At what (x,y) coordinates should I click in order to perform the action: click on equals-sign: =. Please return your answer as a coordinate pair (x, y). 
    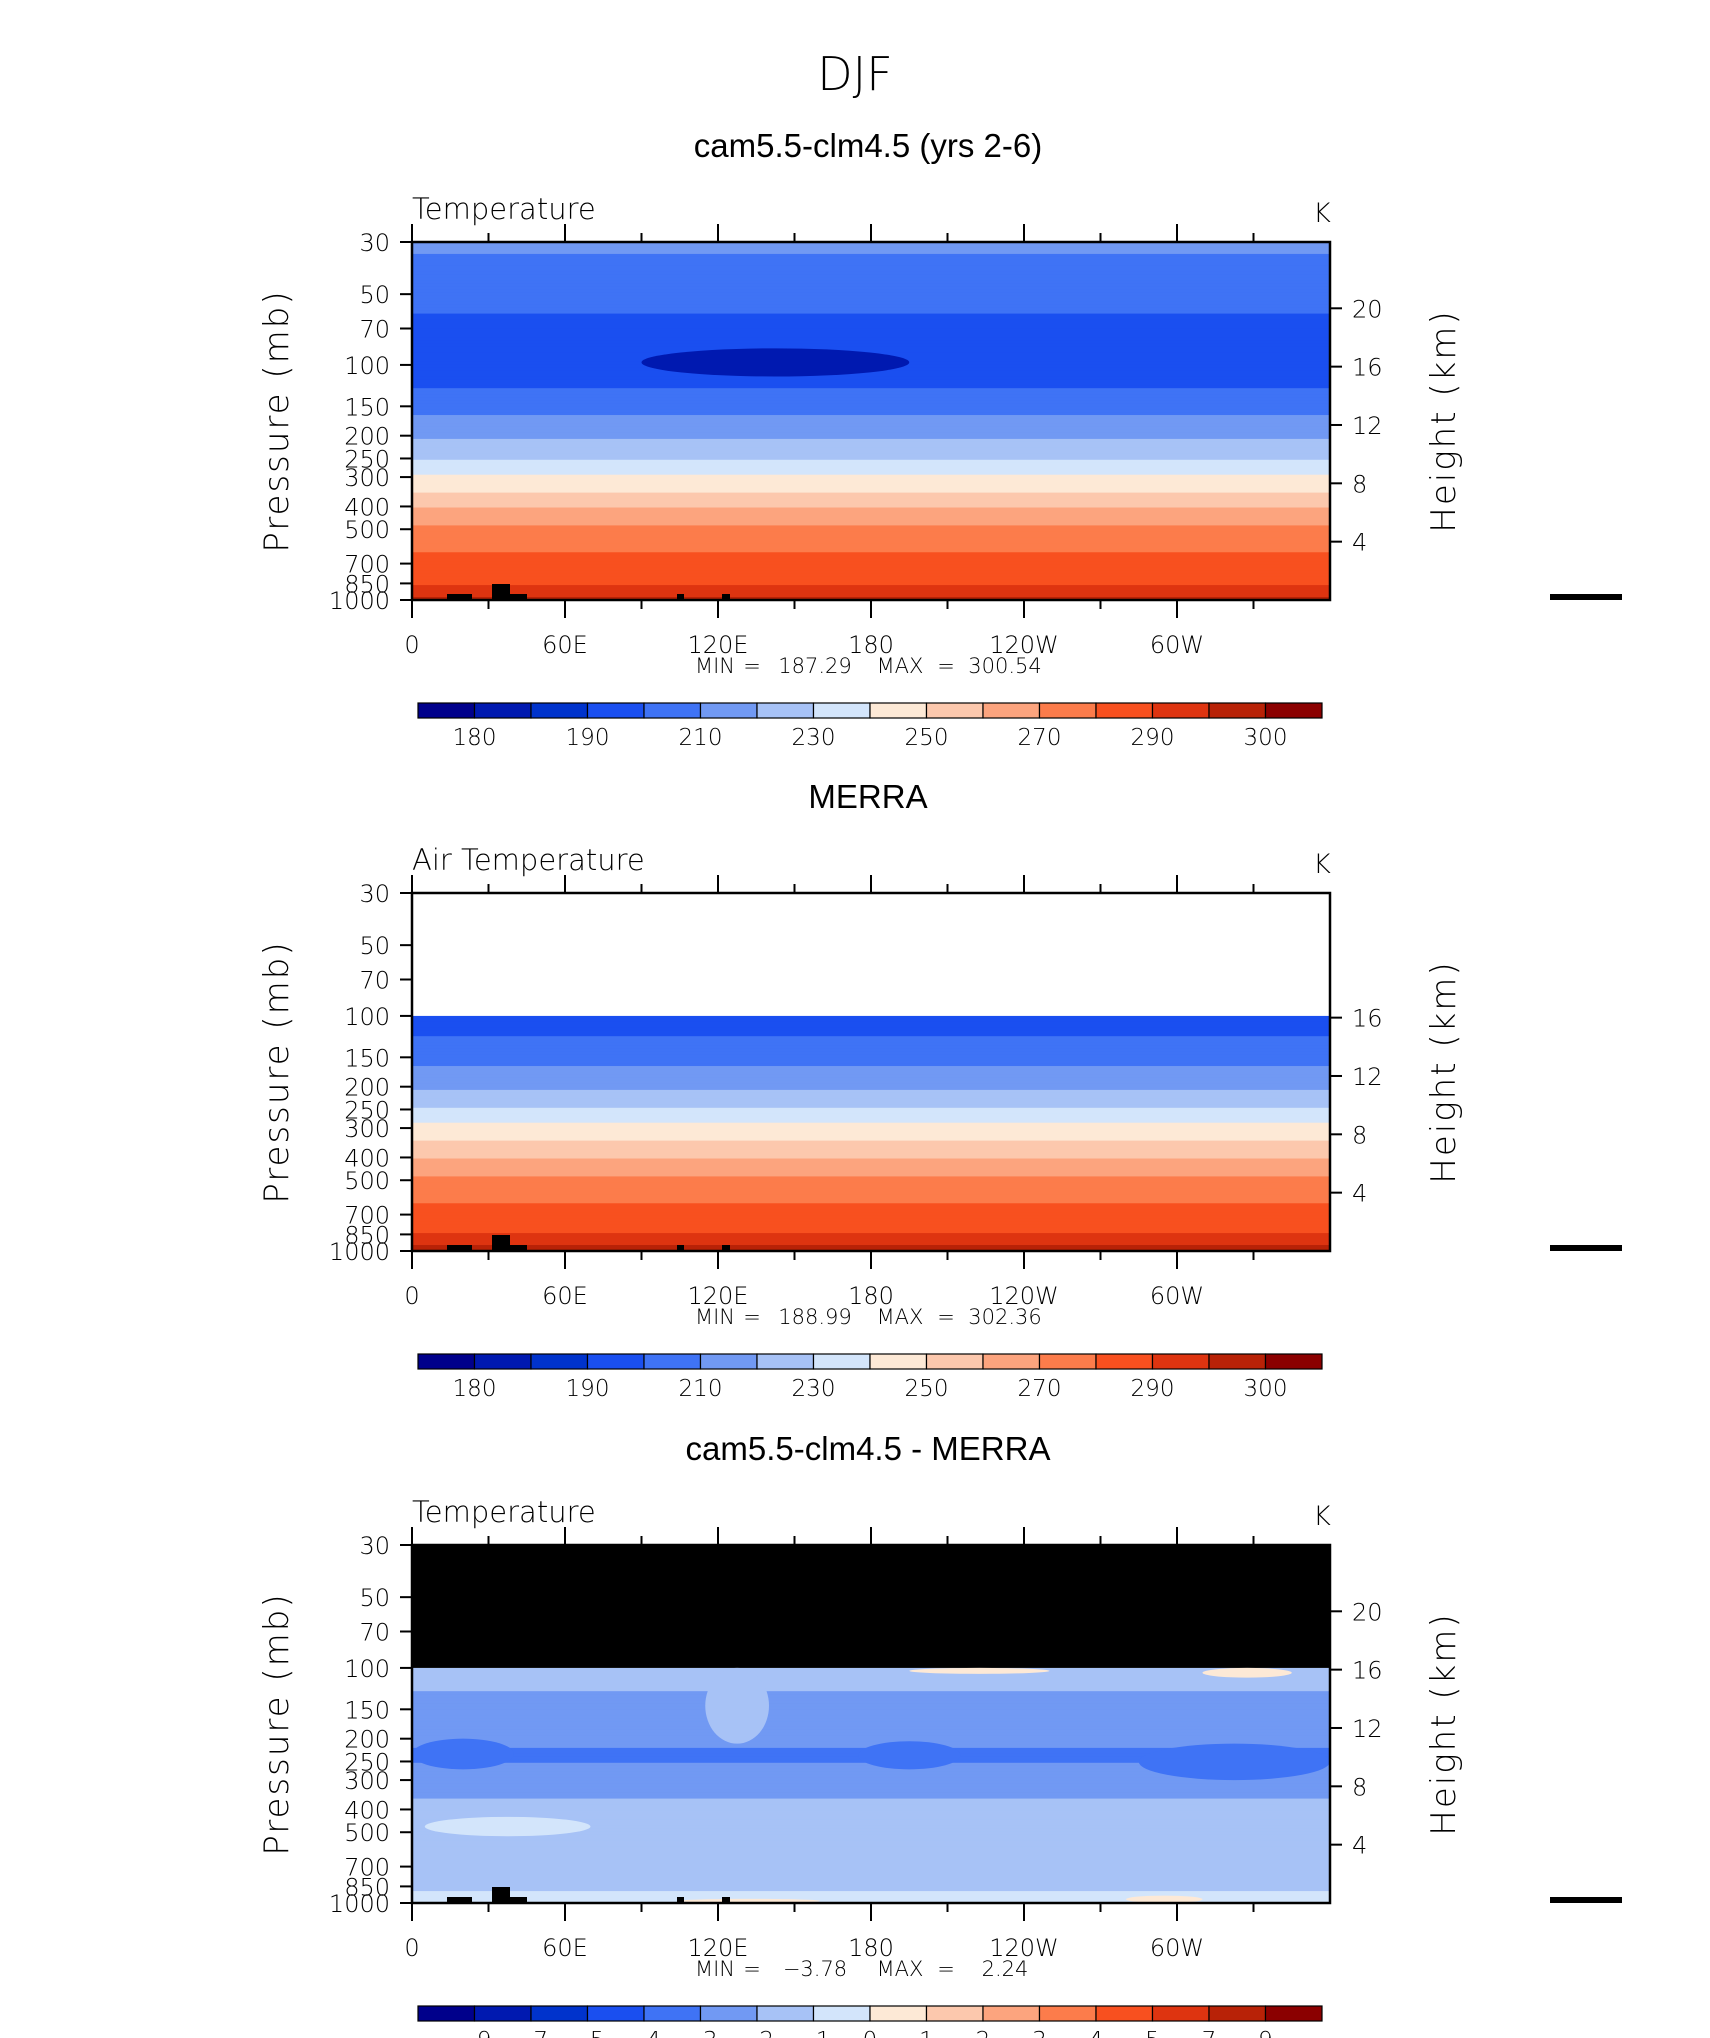
    Looking at the image, I should click on (946, 1969).